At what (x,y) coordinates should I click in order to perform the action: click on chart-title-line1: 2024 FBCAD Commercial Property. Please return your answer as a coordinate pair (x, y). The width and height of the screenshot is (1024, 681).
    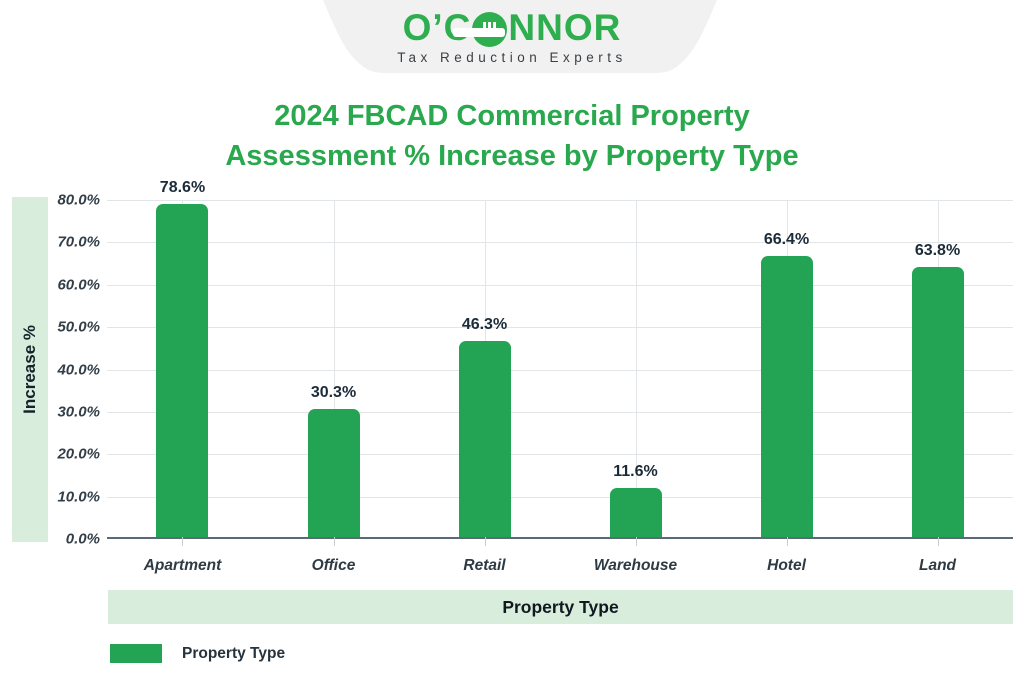
    Looking at the image, I should click on (512, 116).